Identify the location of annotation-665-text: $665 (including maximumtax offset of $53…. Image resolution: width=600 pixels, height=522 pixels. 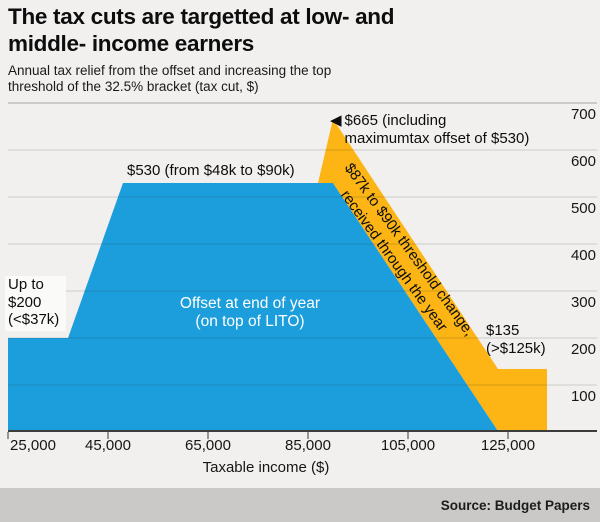
(437, 130).